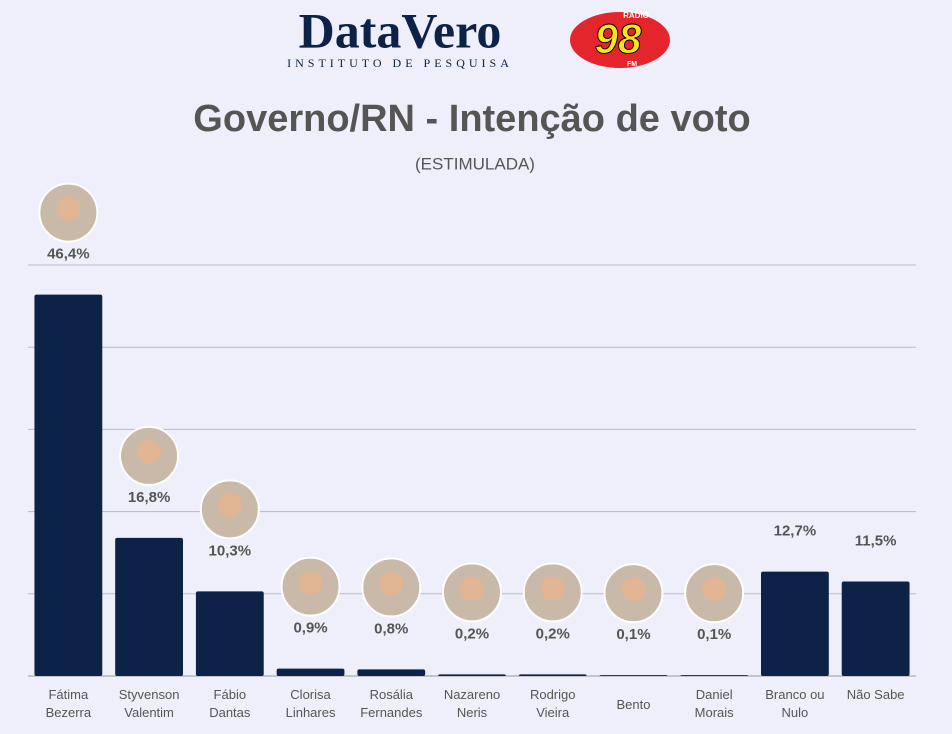 The image size is (952, 734). What do you see at coordinates (400, 30) in the screenshot?
I see `brand: DataVero` at bounding box center [400, 30].